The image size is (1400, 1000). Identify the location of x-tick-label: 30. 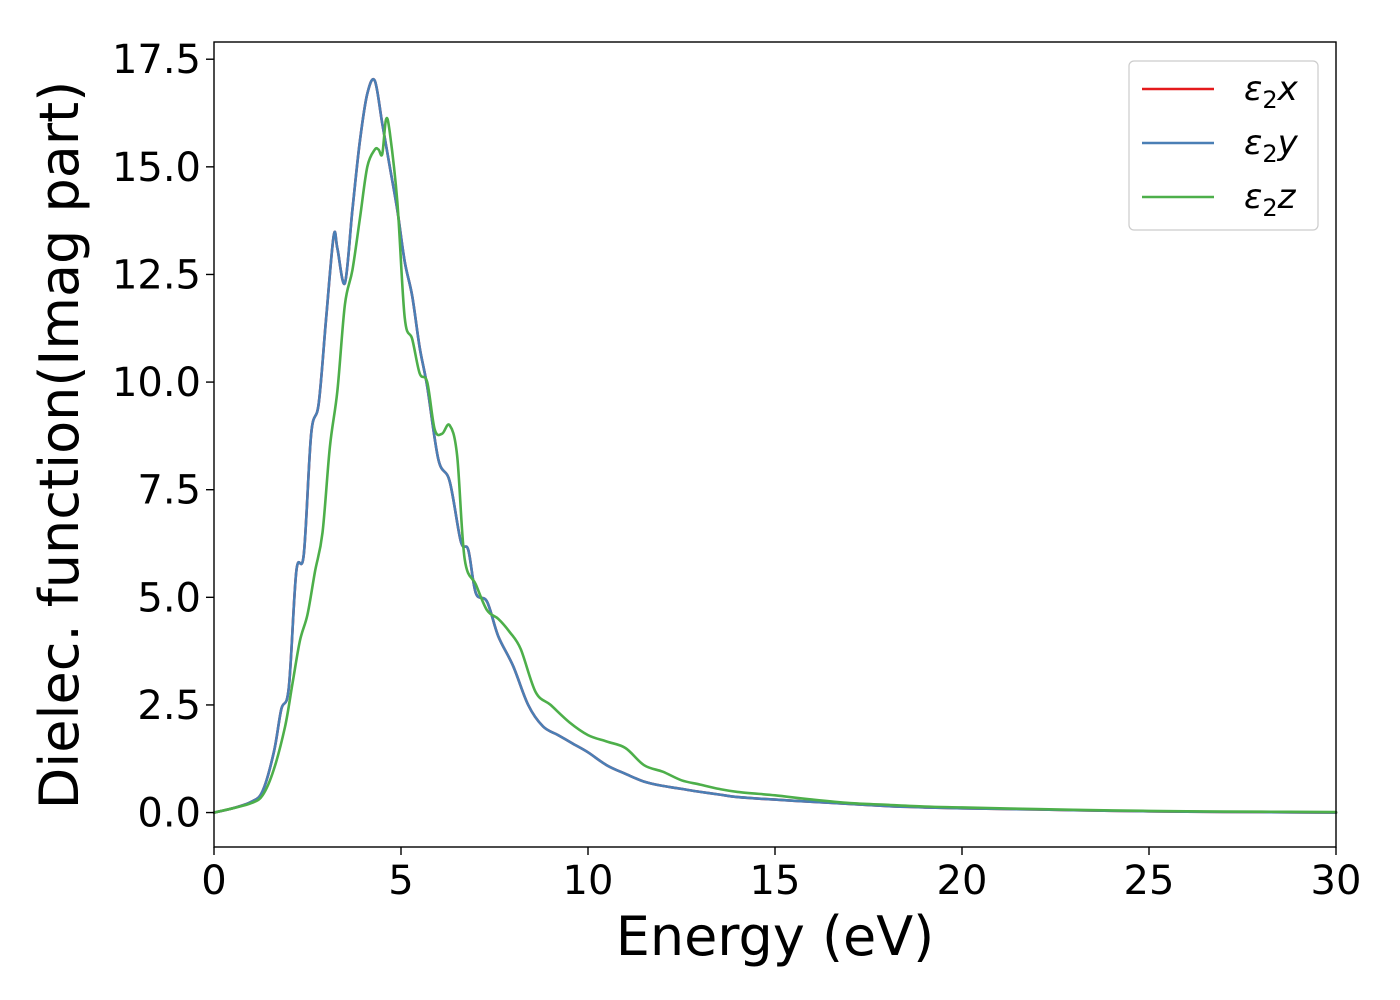
(1336, 881).